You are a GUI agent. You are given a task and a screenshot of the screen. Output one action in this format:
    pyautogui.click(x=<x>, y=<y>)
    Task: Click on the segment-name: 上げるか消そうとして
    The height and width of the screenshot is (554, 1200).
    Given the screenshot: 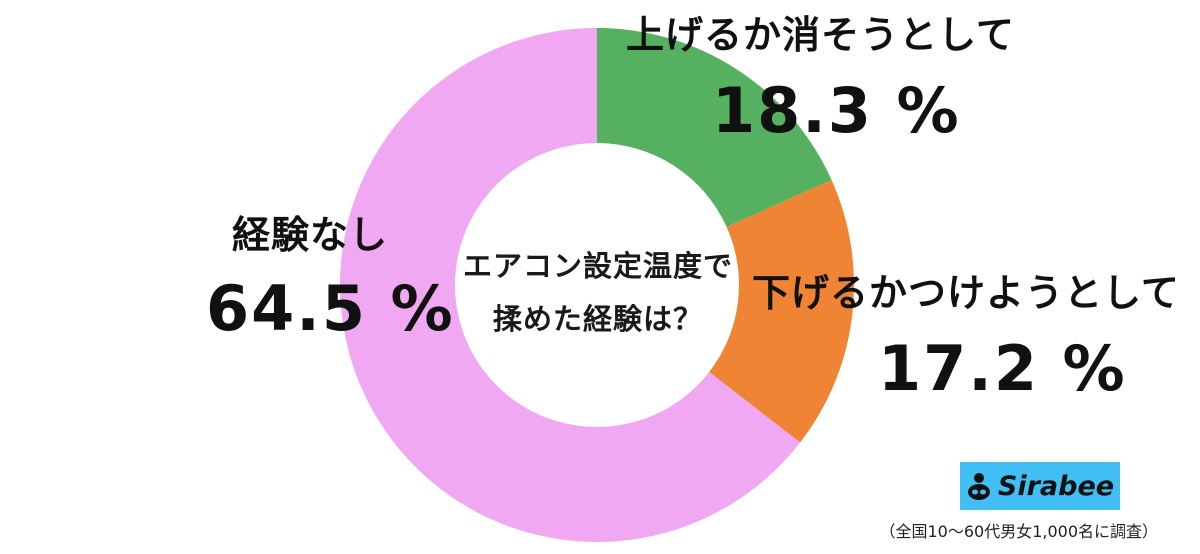 What is the action you would take?
    pyautogui.click(x=820, y=35)
    